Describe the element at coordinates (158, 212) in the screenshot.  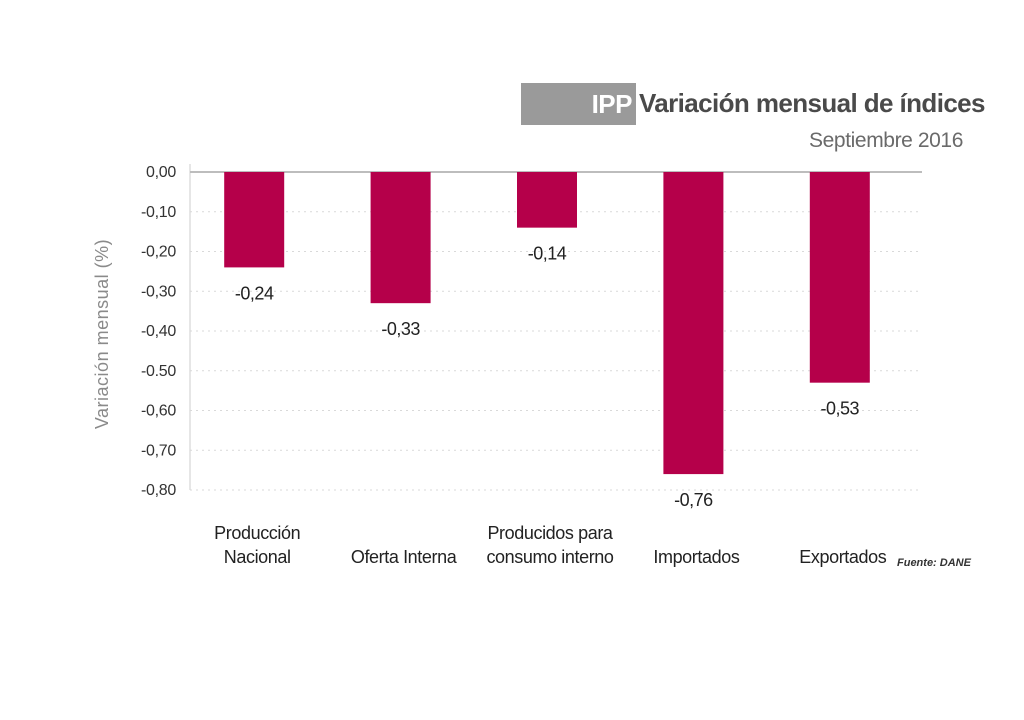
I see `y-tick-label: -0,10` at that location.